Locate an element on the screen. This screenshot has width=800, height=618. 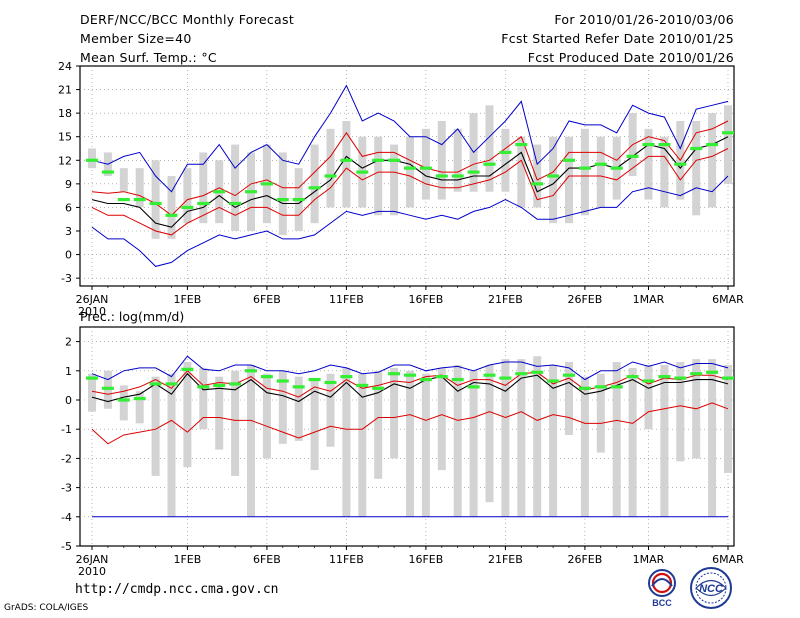
temp-ytick-label: 24 is located at coordinates (65, 66).